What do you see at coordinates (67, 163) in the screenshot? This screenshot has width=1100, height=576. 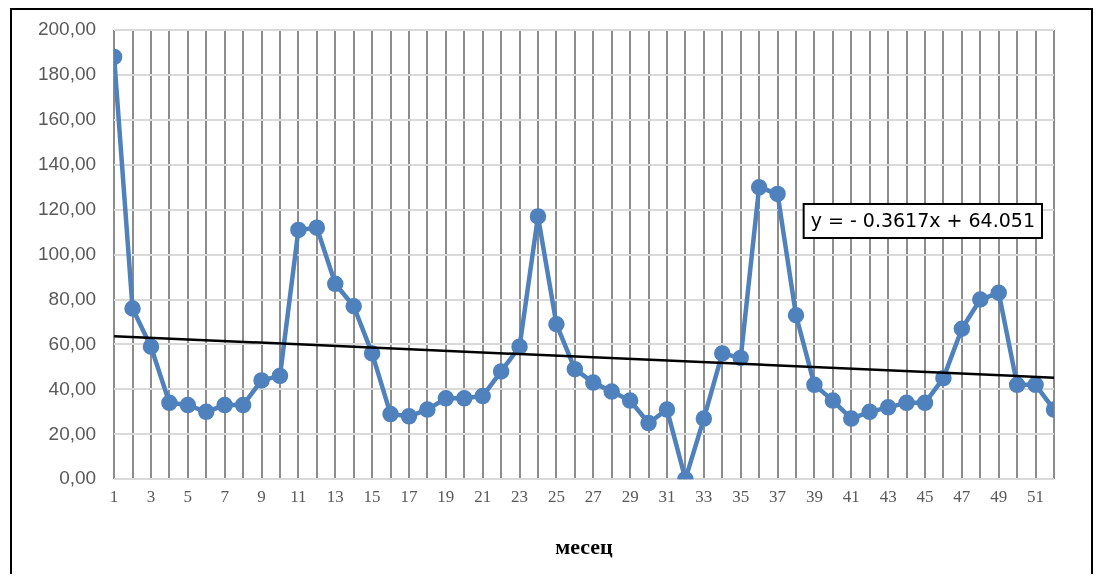 I see `y-tick-label: 140,00` at bounding box center [67, 163].